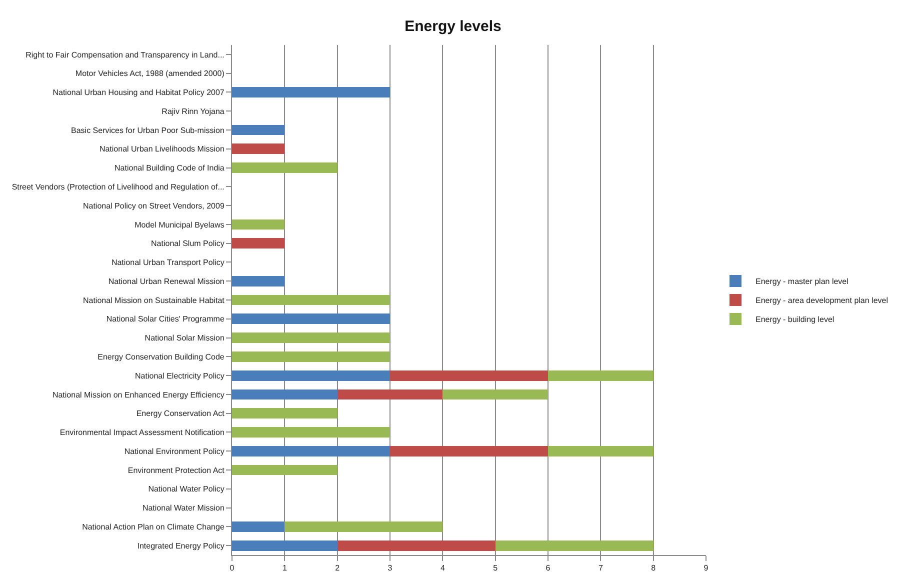  Describe the element at coordinates (548, 568) in the screenshot. I see `x-tick-label: 6` at that location.